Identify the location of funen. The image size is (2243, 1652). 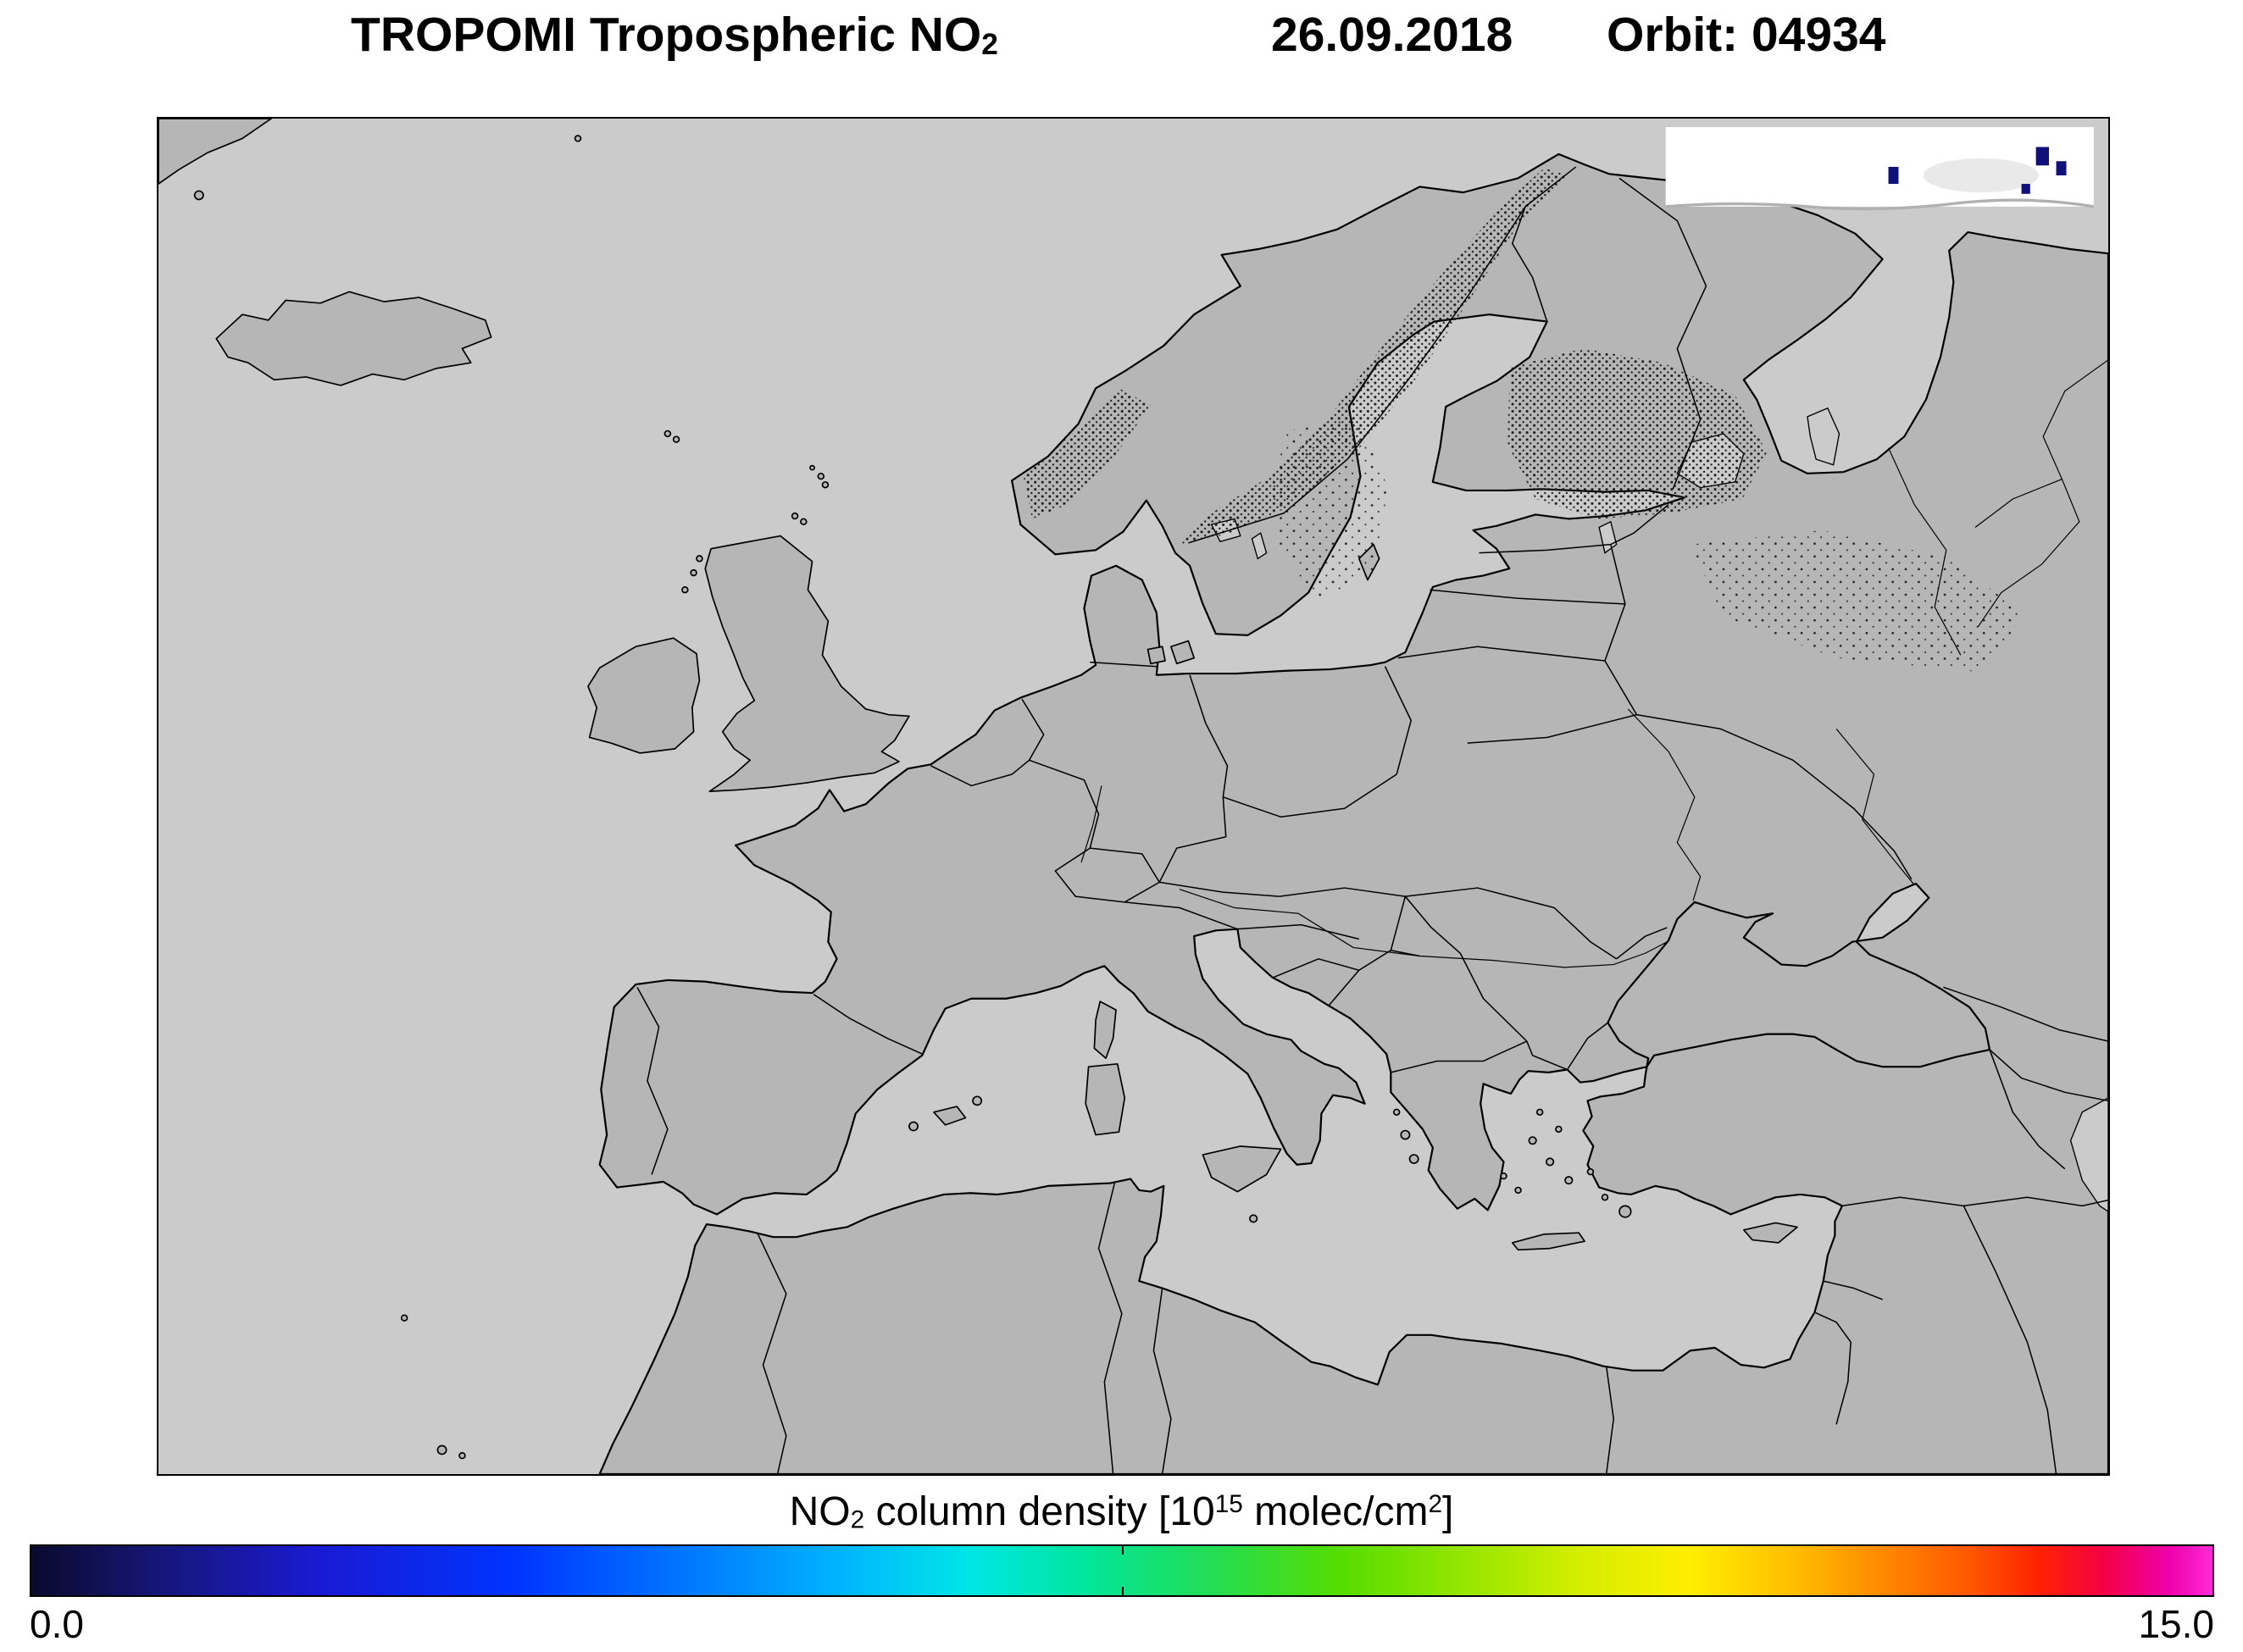
(1156, 655).